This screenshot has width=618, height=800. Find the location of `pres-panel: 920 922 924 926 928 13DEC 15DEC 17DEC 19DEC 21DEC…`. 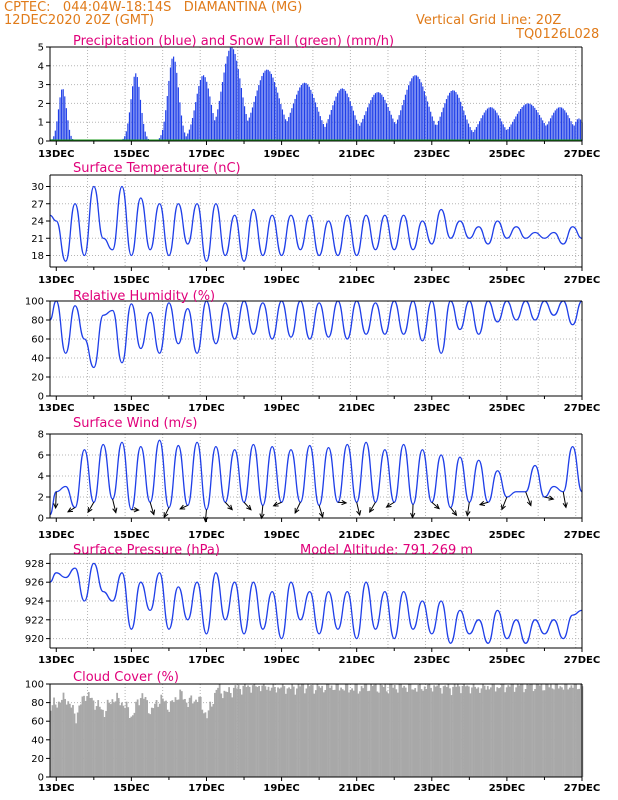

pres-panel: 920 922 924 926 928 13DEC 15DEC 17DEC 19DEC 21DEC… is located at coordinates (312, 604).